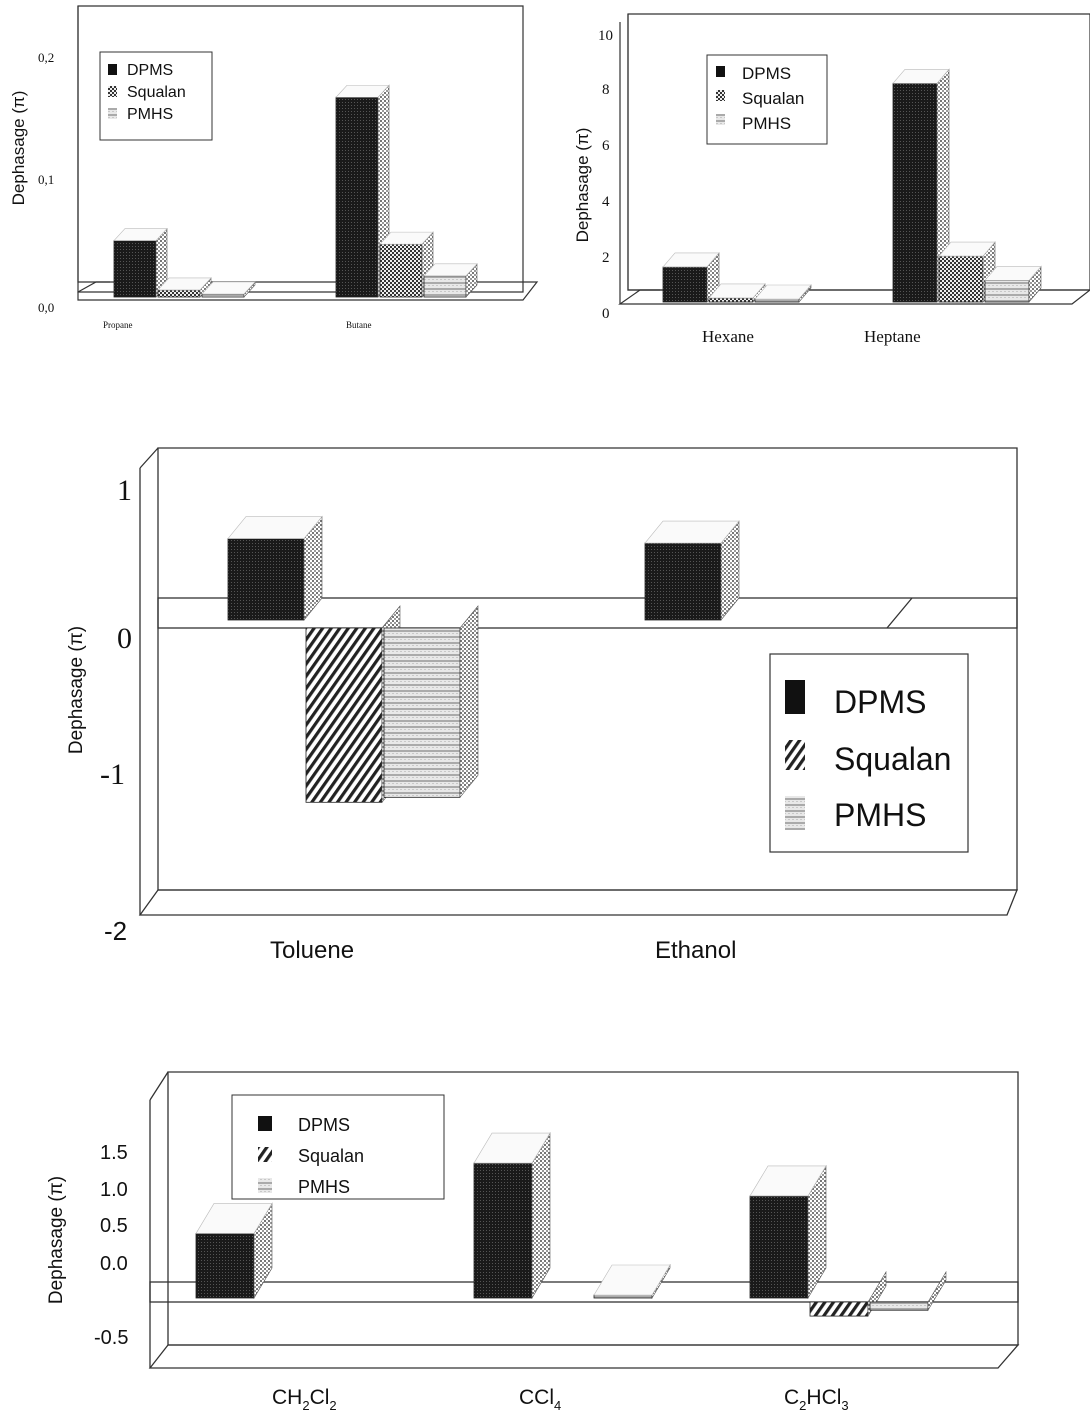 The height and width of the screenshot is (1420, 1090). Describe the element at coordinates (606, 146) in the screenshot. I see `y-tick-label: 6` at that location.